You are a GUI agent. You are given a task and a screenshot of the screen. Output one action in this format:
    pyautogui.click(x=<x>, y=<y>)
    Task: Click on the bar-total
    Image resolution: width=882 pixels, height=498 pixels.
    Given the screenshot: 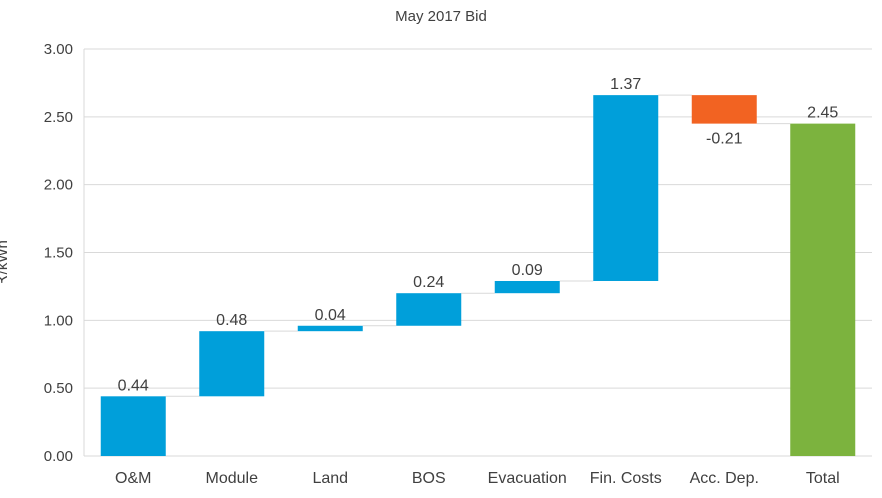 What is the action you would take?
    pyautogui.click(x=822, y=290)
    